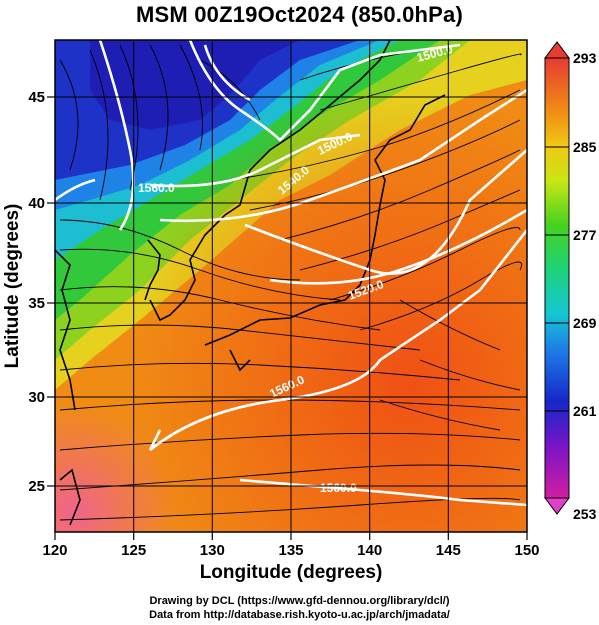  I want to click on figure-title: MSM 00Z19Oct2024 (850.0hPa), so click(299, 14).